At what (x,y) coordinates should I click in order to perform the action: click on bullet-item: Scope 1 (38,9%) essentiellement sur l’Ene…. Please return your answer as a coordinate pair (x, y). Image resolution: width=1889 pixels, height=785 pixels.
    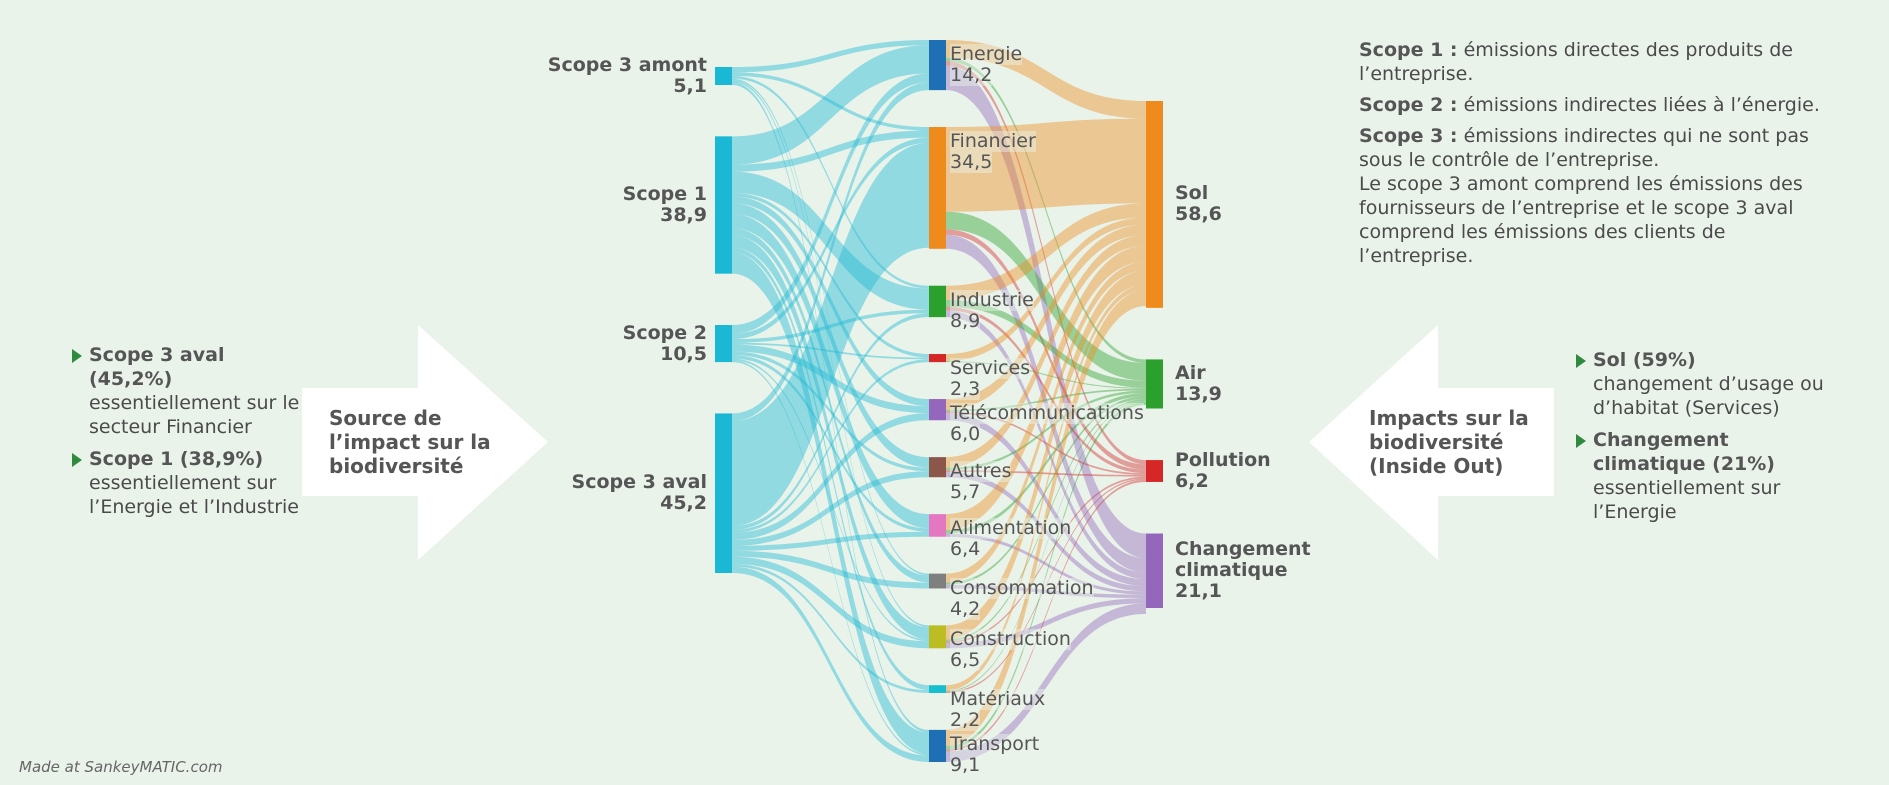
    Looking at the image, I should click on (187, 483).